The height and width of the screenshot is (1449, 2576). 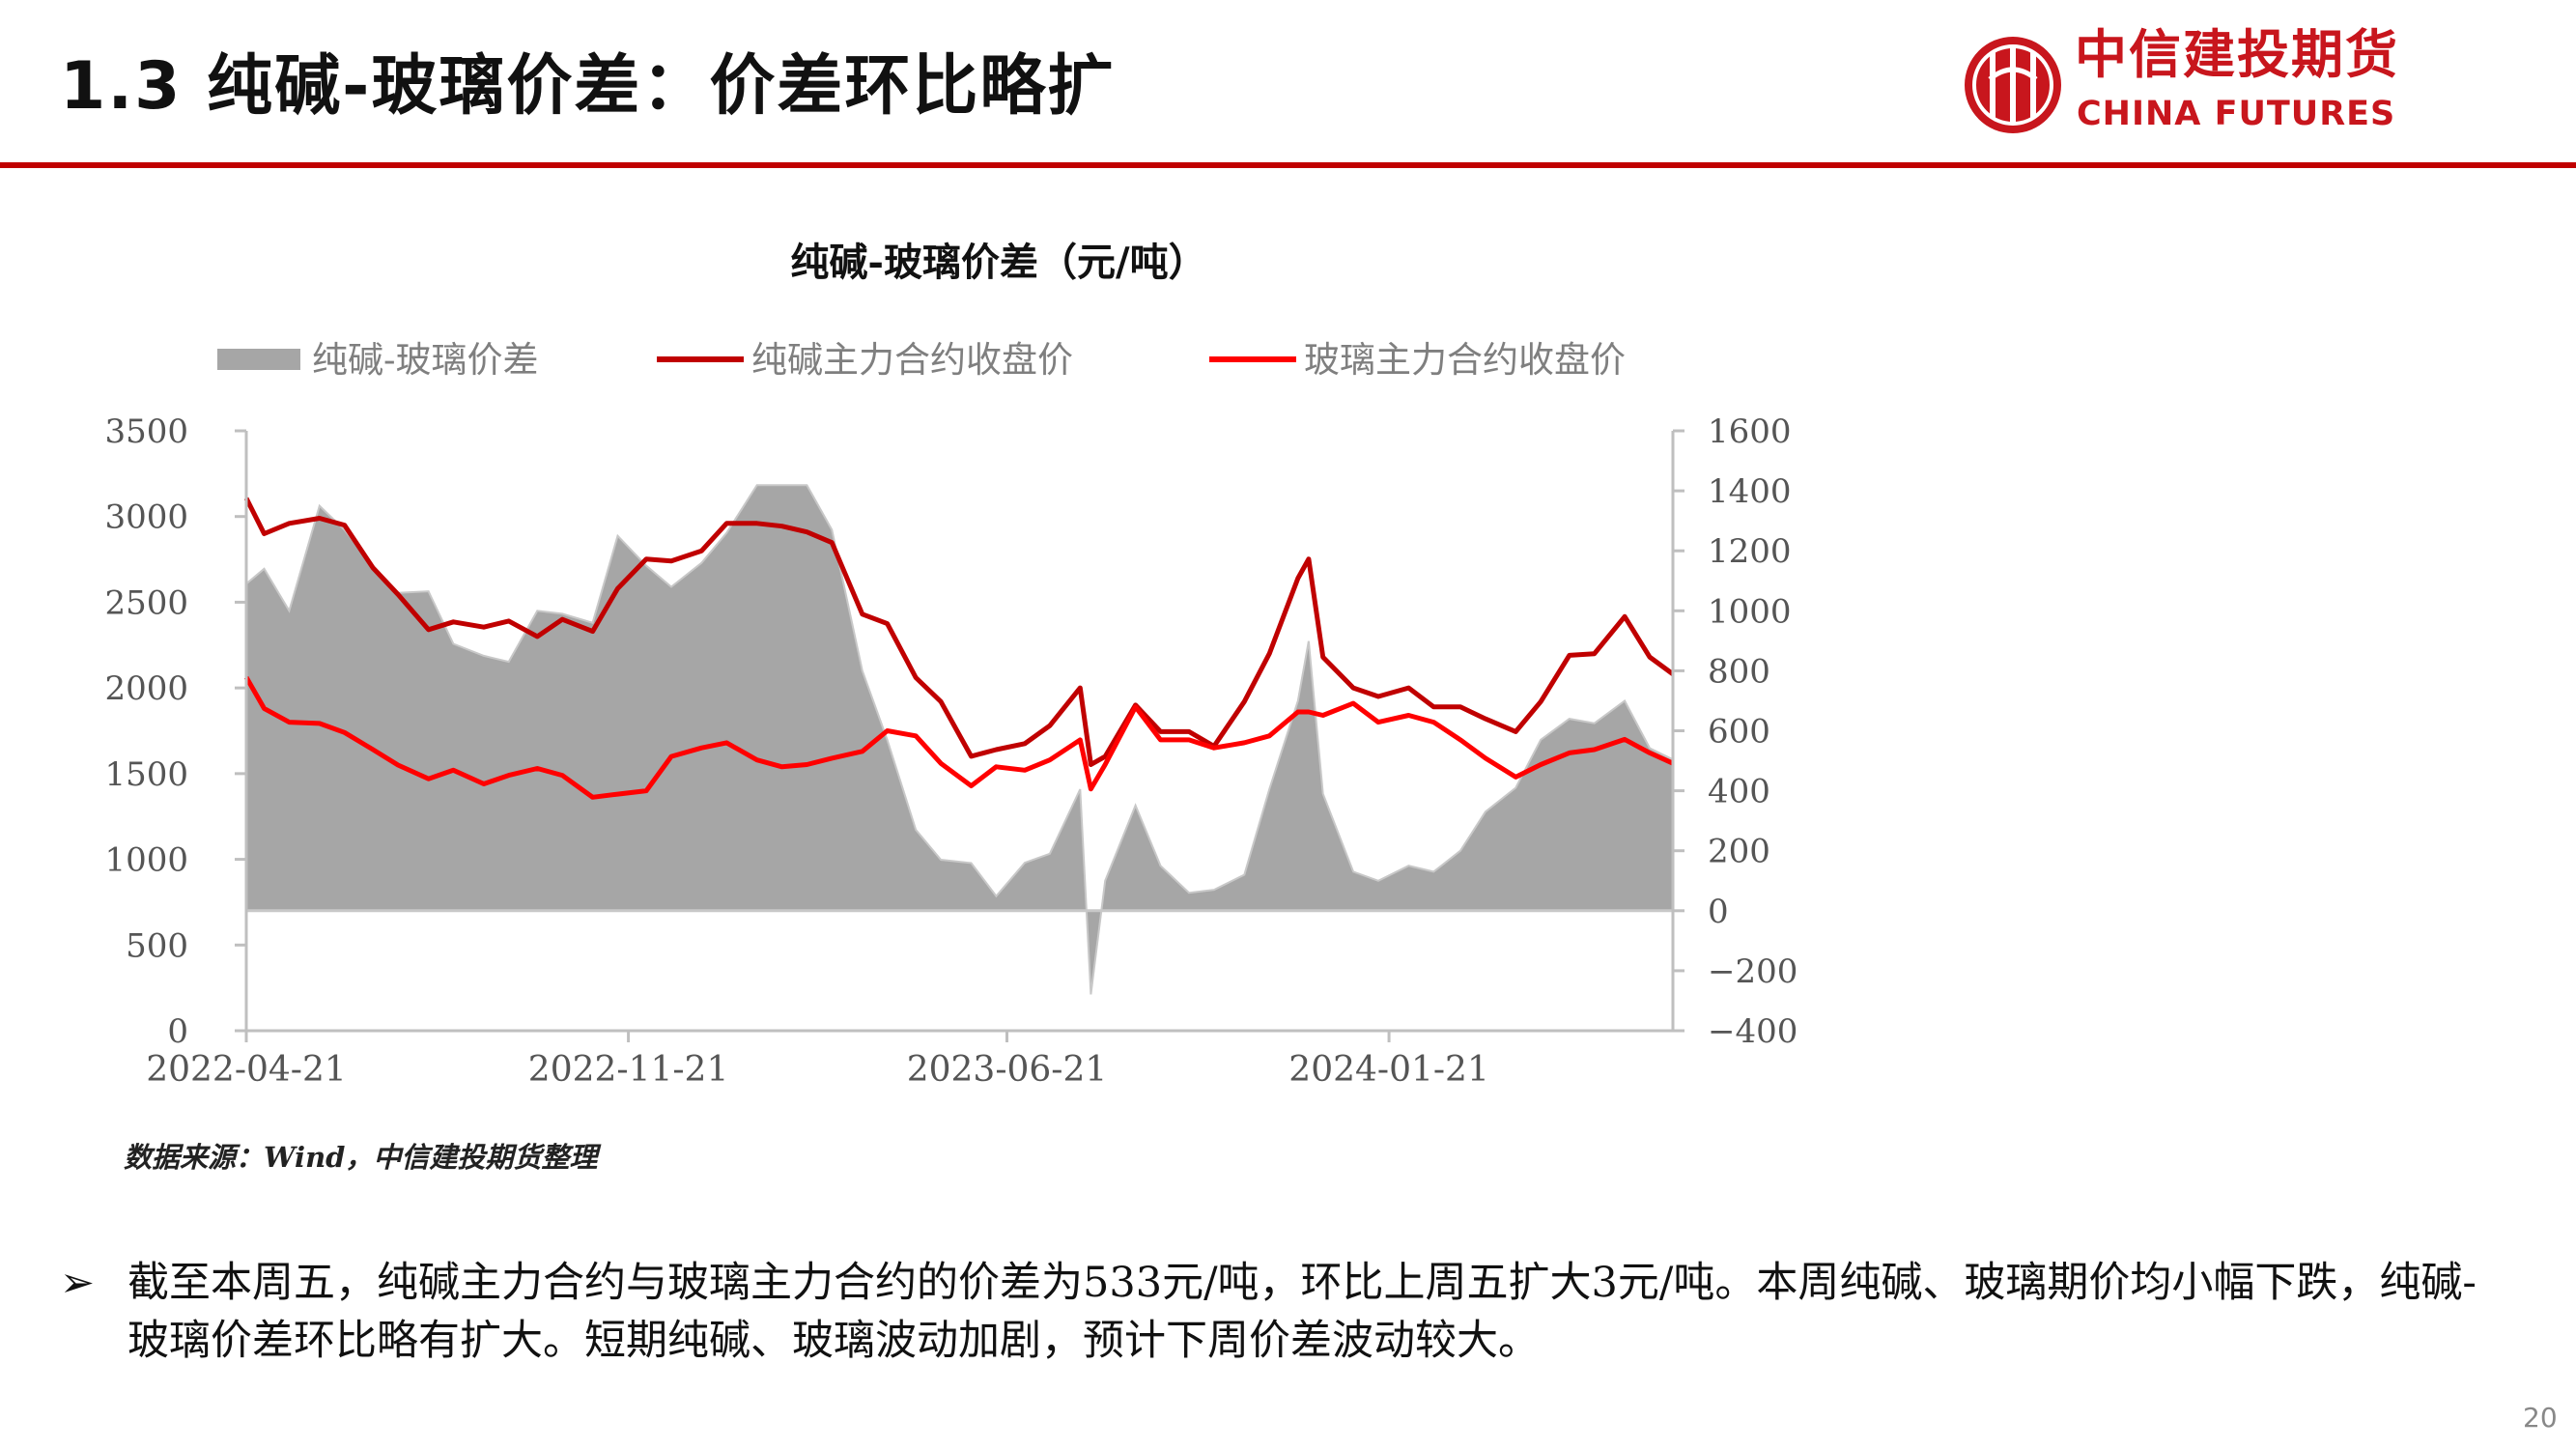 What do you see at coordinates (146, 602) in the screenshot?
I see `y-left-tick-label: 2500` at bounding box center [146, 602].